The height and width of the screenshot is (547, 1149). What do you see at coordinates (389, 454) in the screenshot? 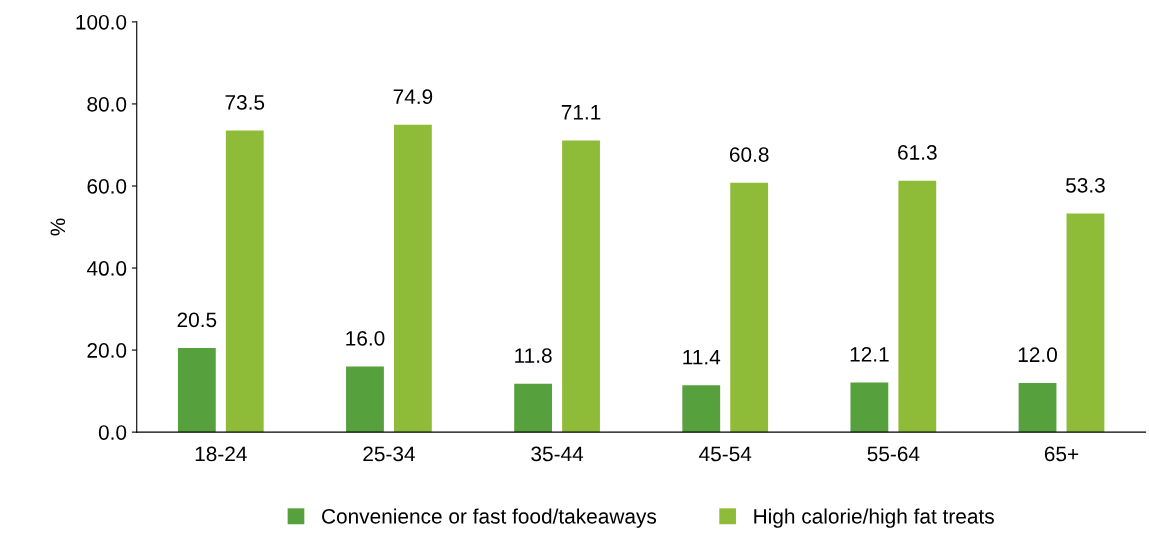
I see `x-tick-label: 25-34` at bounding box center [389, 454].